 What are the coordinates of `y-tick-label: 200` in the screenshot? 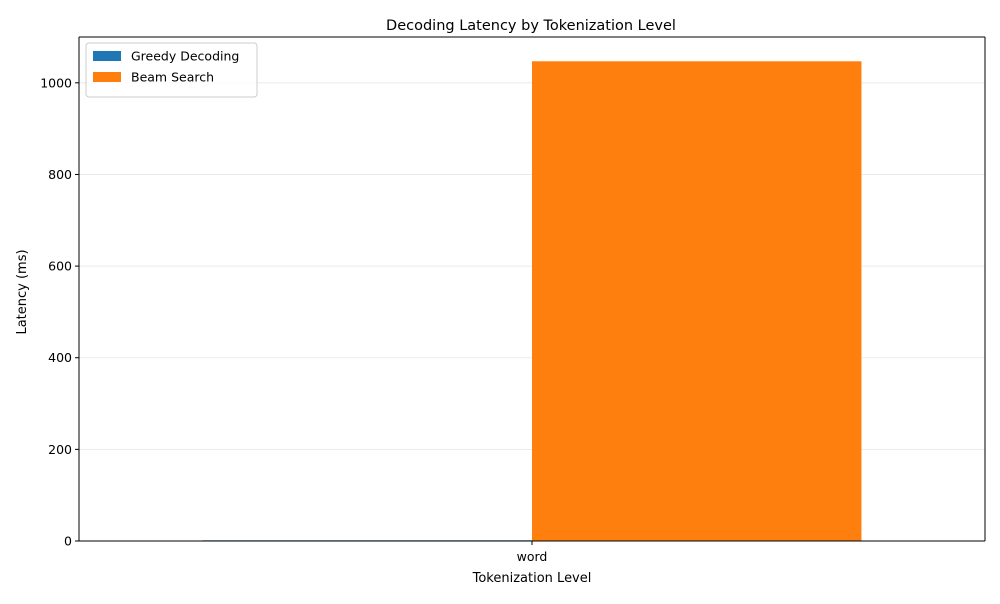 It's located at (60, 449).